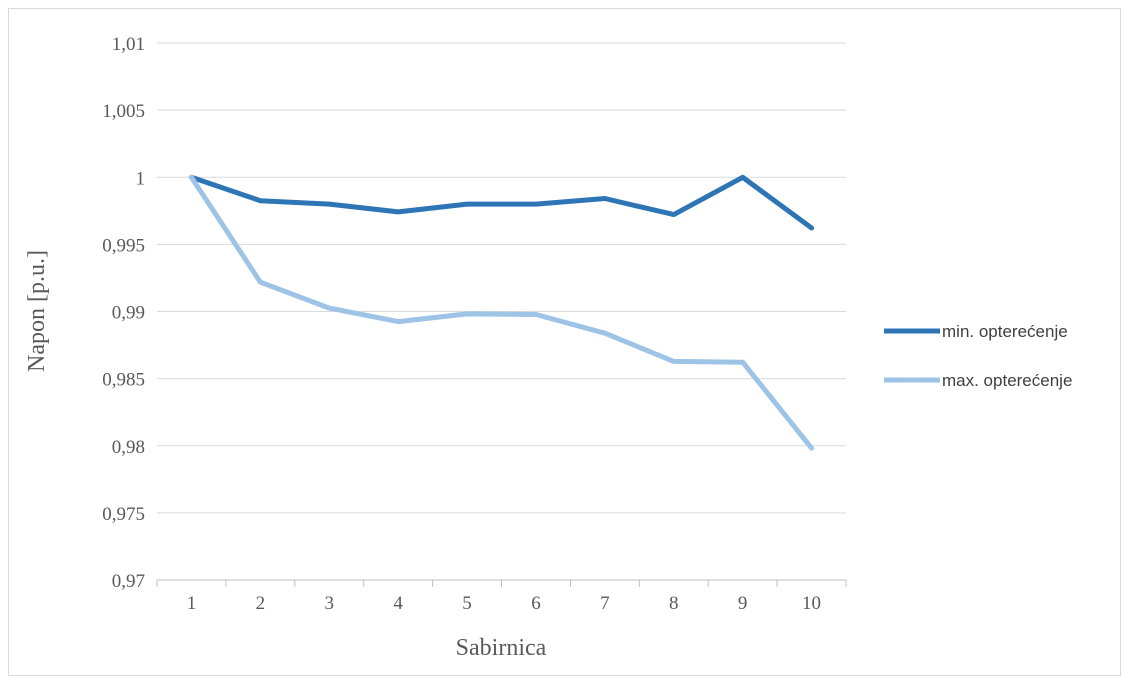 The image size is (1131, 686). What do you see at coordinates (123, 111) in the screenshot?
I see `y-tick-label: 1,005` at bounding box center [123, 111].